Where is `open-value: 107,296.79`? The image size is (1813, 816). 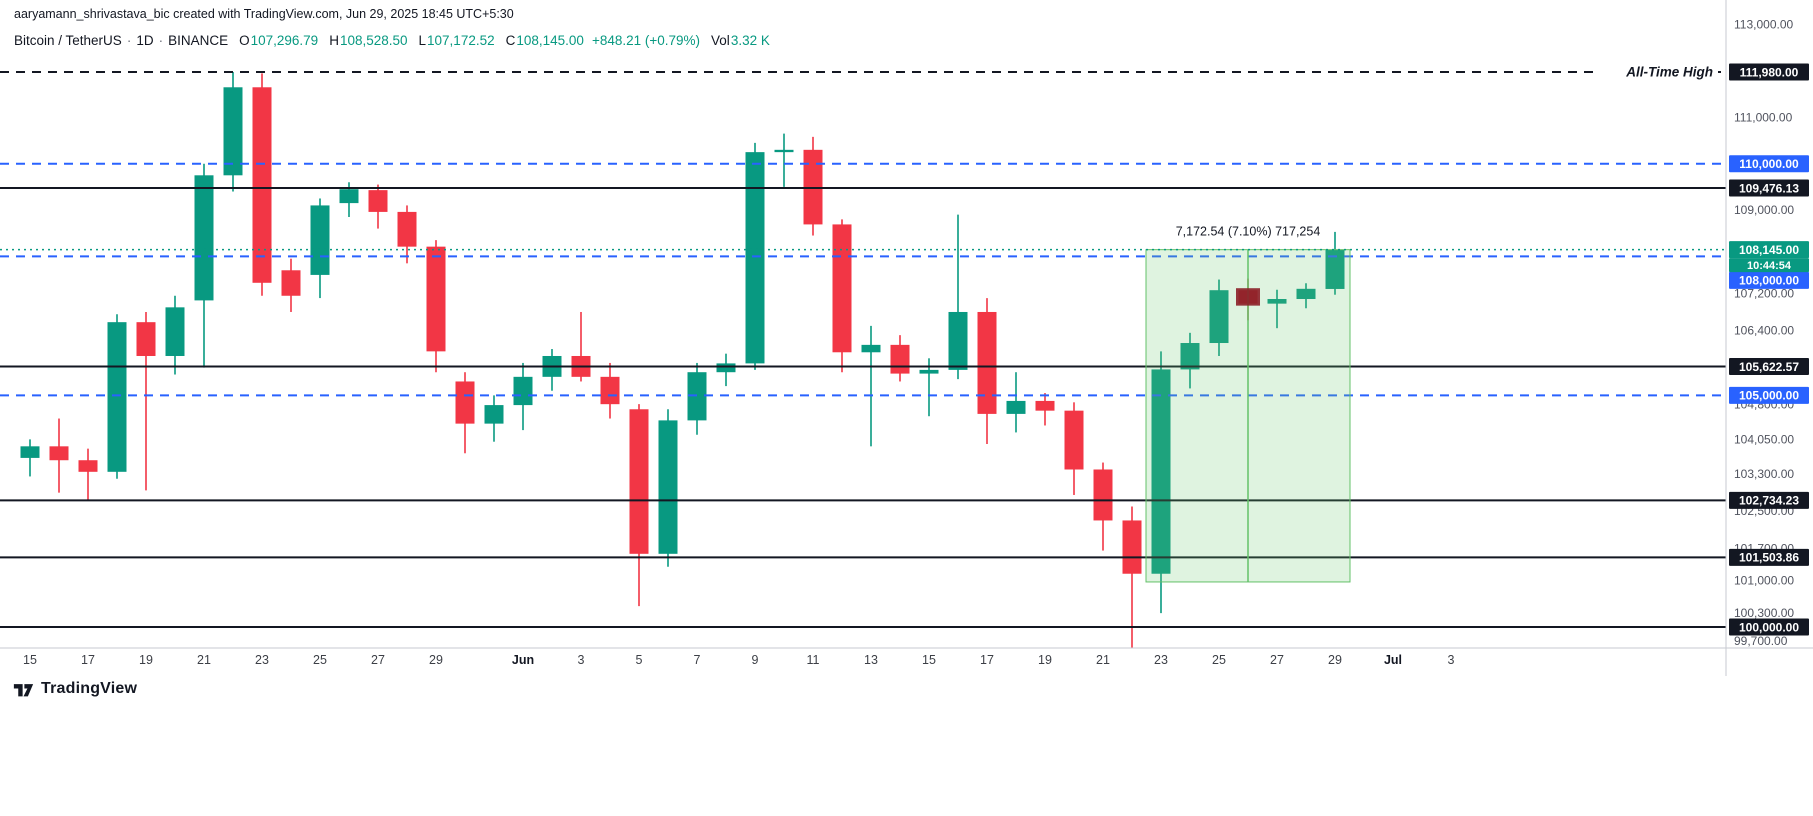 open-value: 107,296.79 is located at coordinates (284, 40).